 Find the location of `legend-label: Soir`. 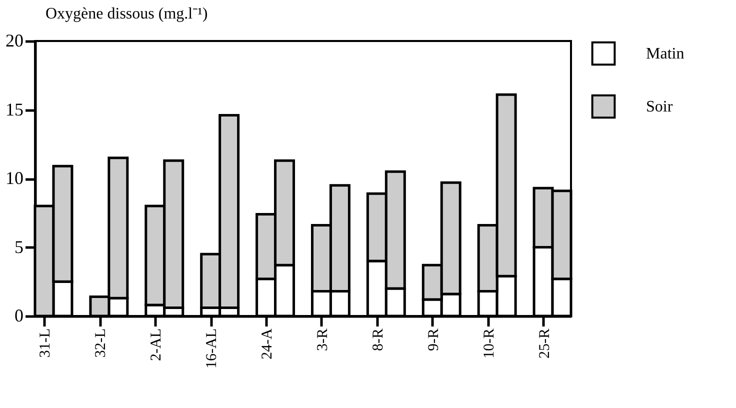

legend-label: Soir is located at coordinates (660, 107).